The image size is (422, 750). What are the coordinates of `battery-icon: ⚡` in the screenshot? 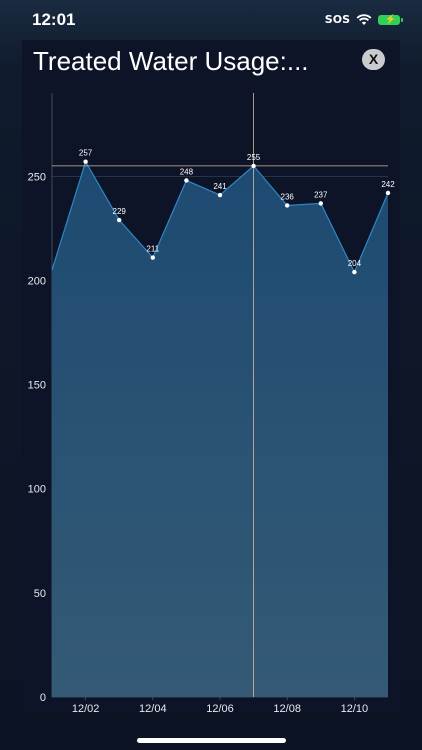 It's located at (390, 19).